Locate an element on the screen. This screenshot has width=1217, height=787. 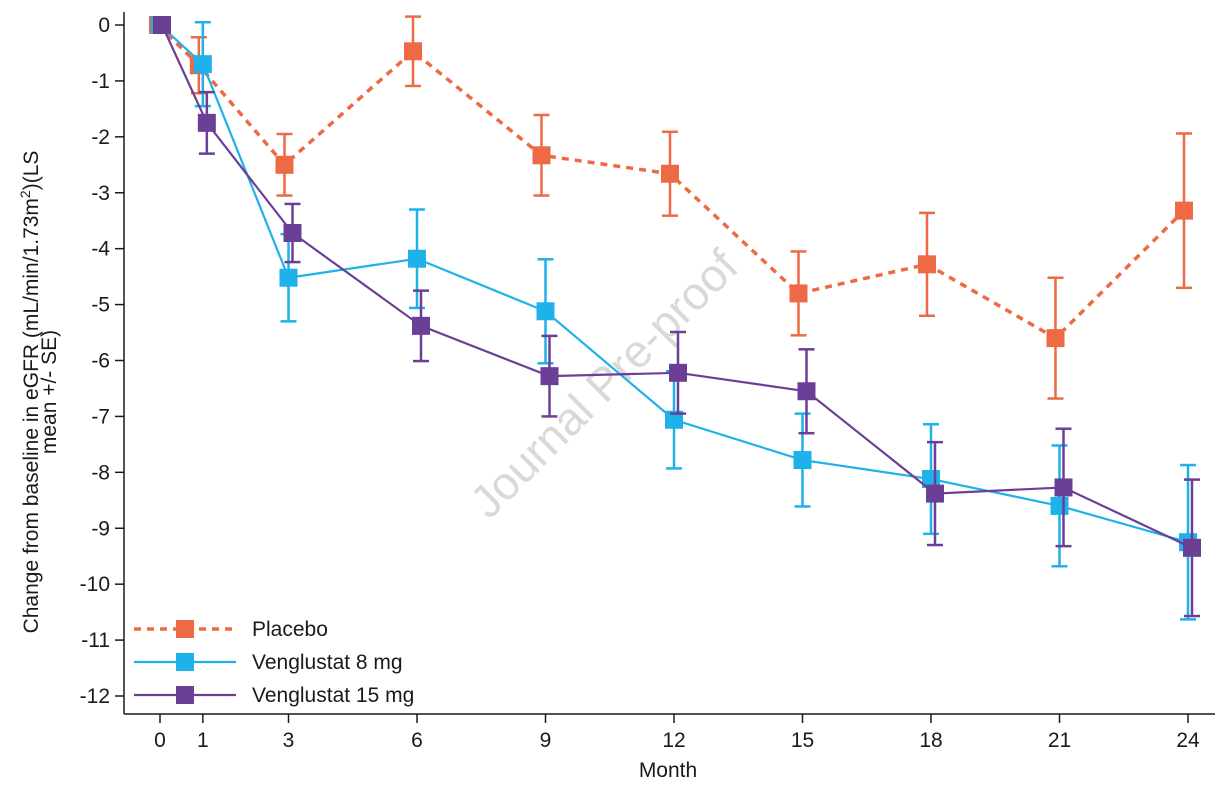
x-tick-label: 21 is located at coordinates (1059, 740).